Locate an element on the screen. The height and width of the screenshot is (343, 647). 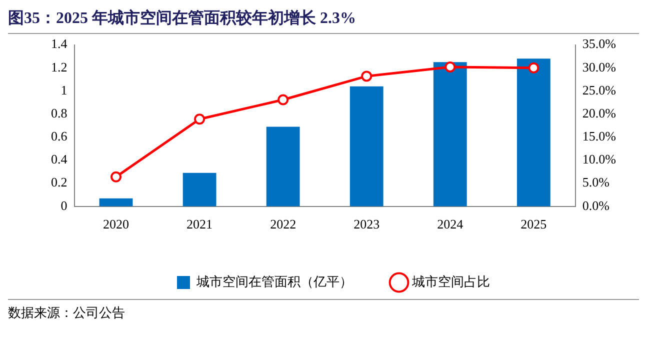
x-tick-label: 2024 is located at coordinates (450, 224).